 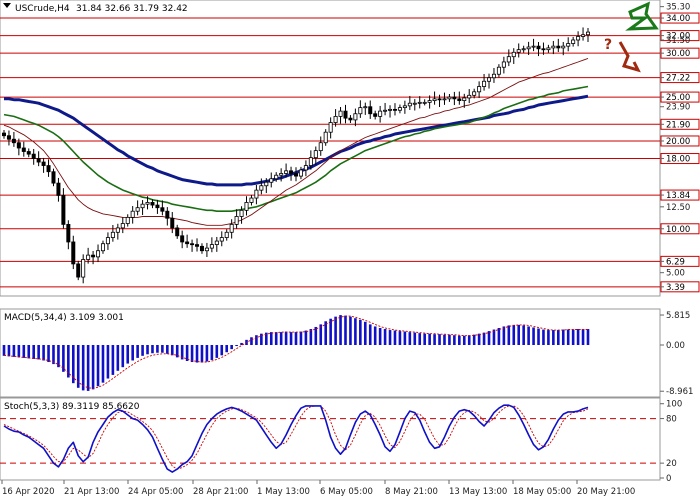 What do you see at coordinates (675, 262) in the screenshot?
I see `price-axis-label: 6.29` at bounding box center [675, 262].